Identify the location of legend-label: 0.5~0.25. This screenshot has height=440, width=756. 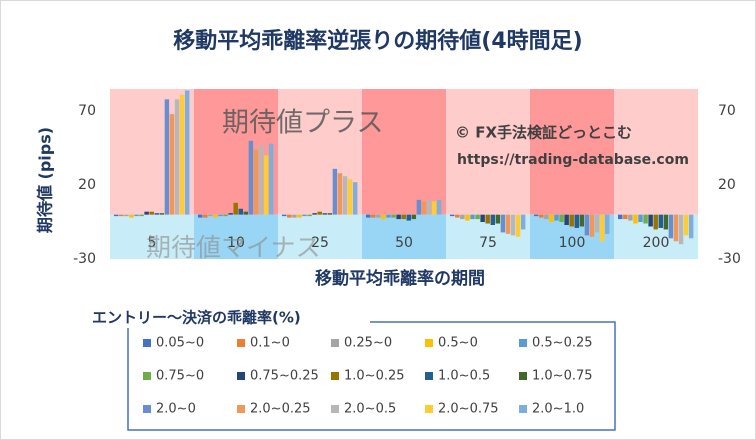
(562, 343).